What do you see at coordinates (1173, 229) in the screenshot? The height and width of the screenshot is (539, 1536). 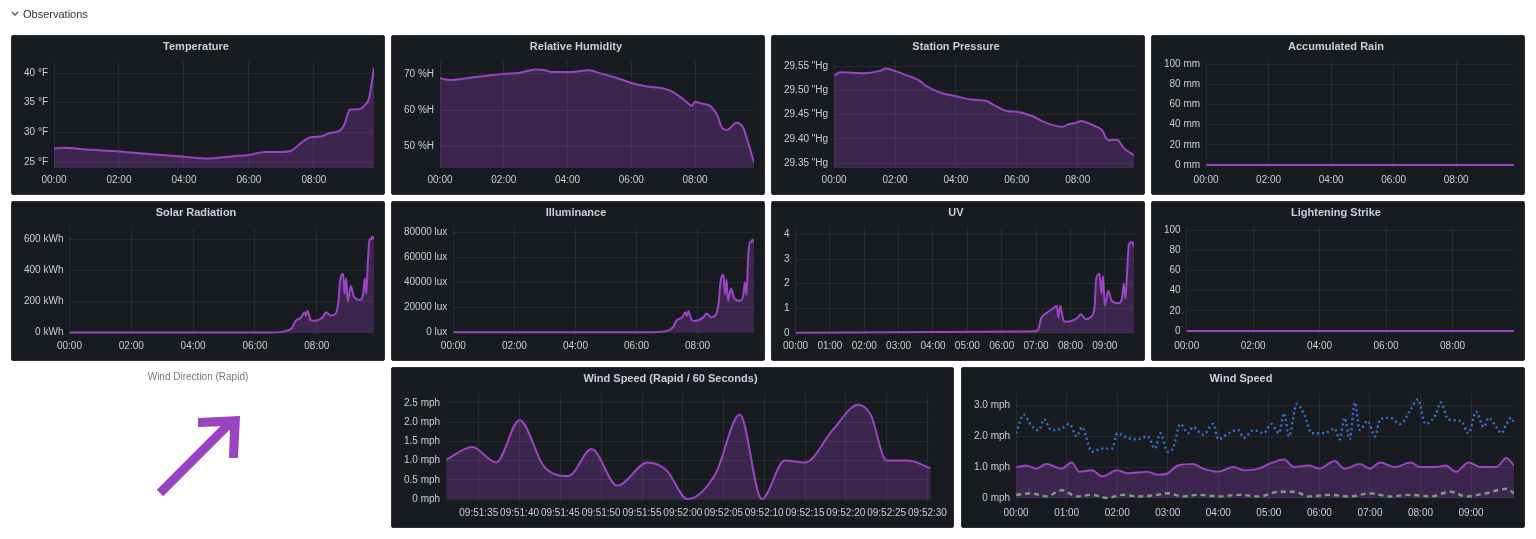 I see `y-tick-label: 100` at bounding box center [1173, 229].